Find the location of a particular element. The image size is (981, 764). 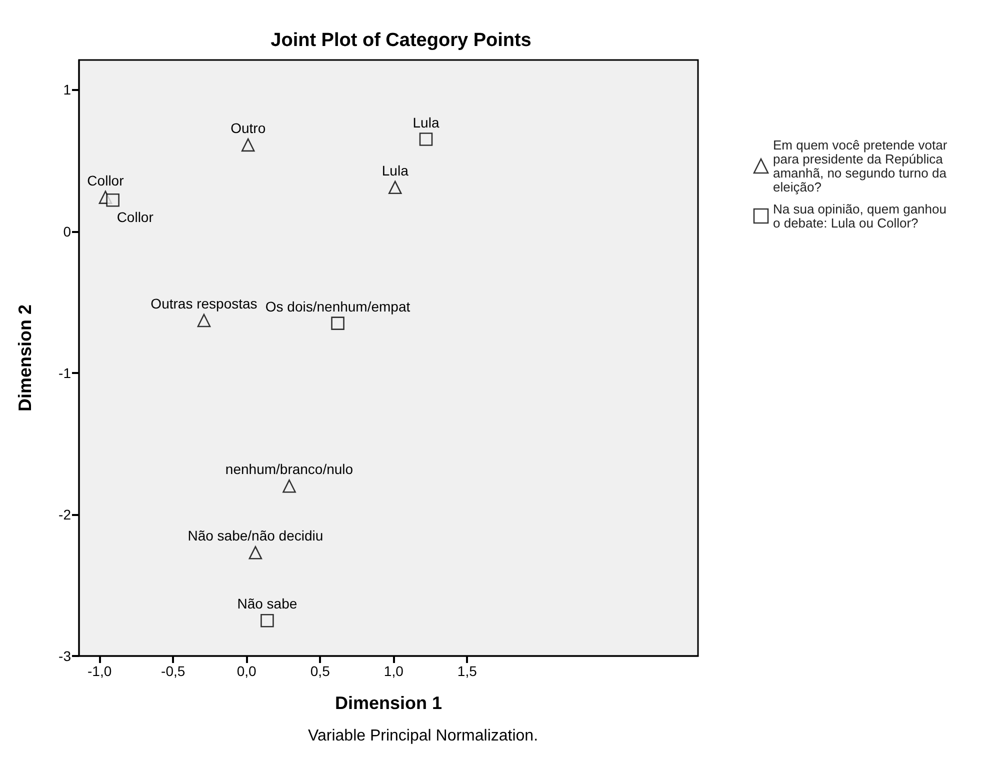

x-tick-label: -1,0 is located at coordinates (100, 671).